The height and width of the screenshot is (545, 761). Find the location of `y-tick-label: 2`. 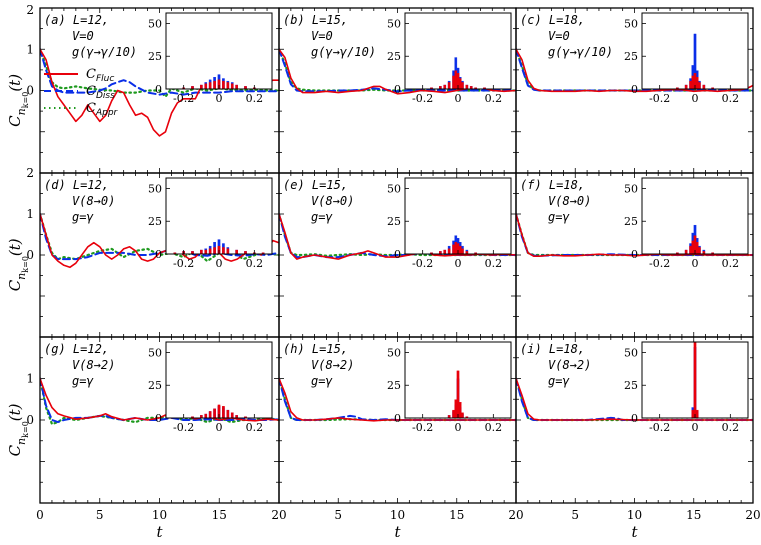

y-tick-label: 2 is located at coordinates (30, 10).